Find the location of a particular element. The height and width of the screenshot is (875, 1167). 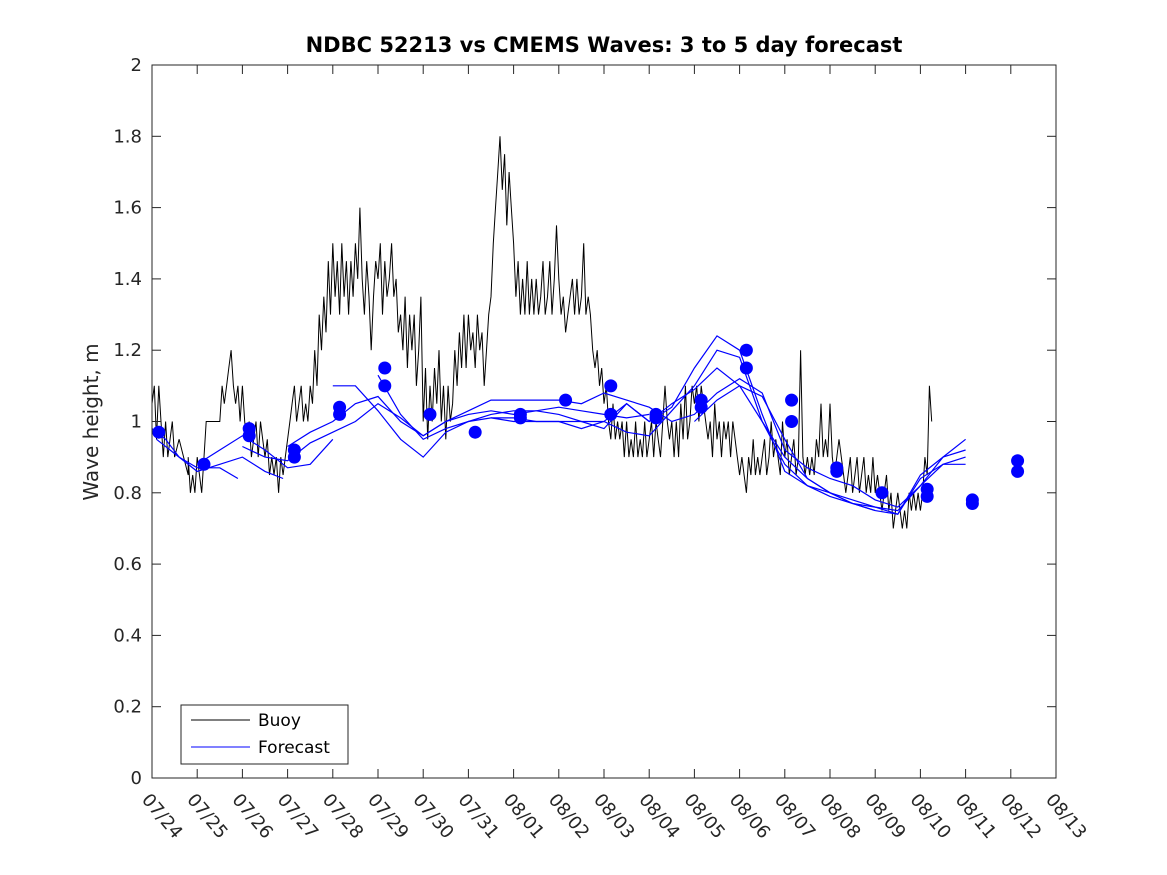

y-tick-label: 2 is located at coordinates (136, 65).